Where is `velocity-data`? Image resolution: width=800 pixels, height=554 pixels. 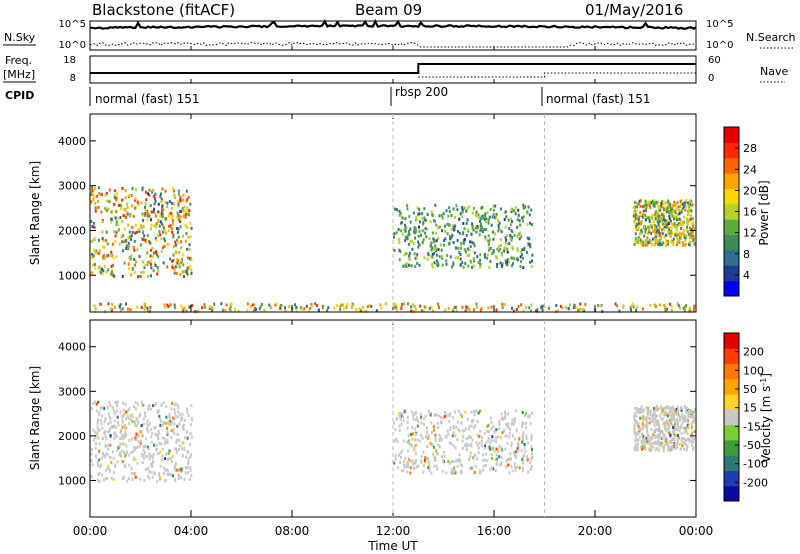
velocity-data is located at coordinates (393, 442).